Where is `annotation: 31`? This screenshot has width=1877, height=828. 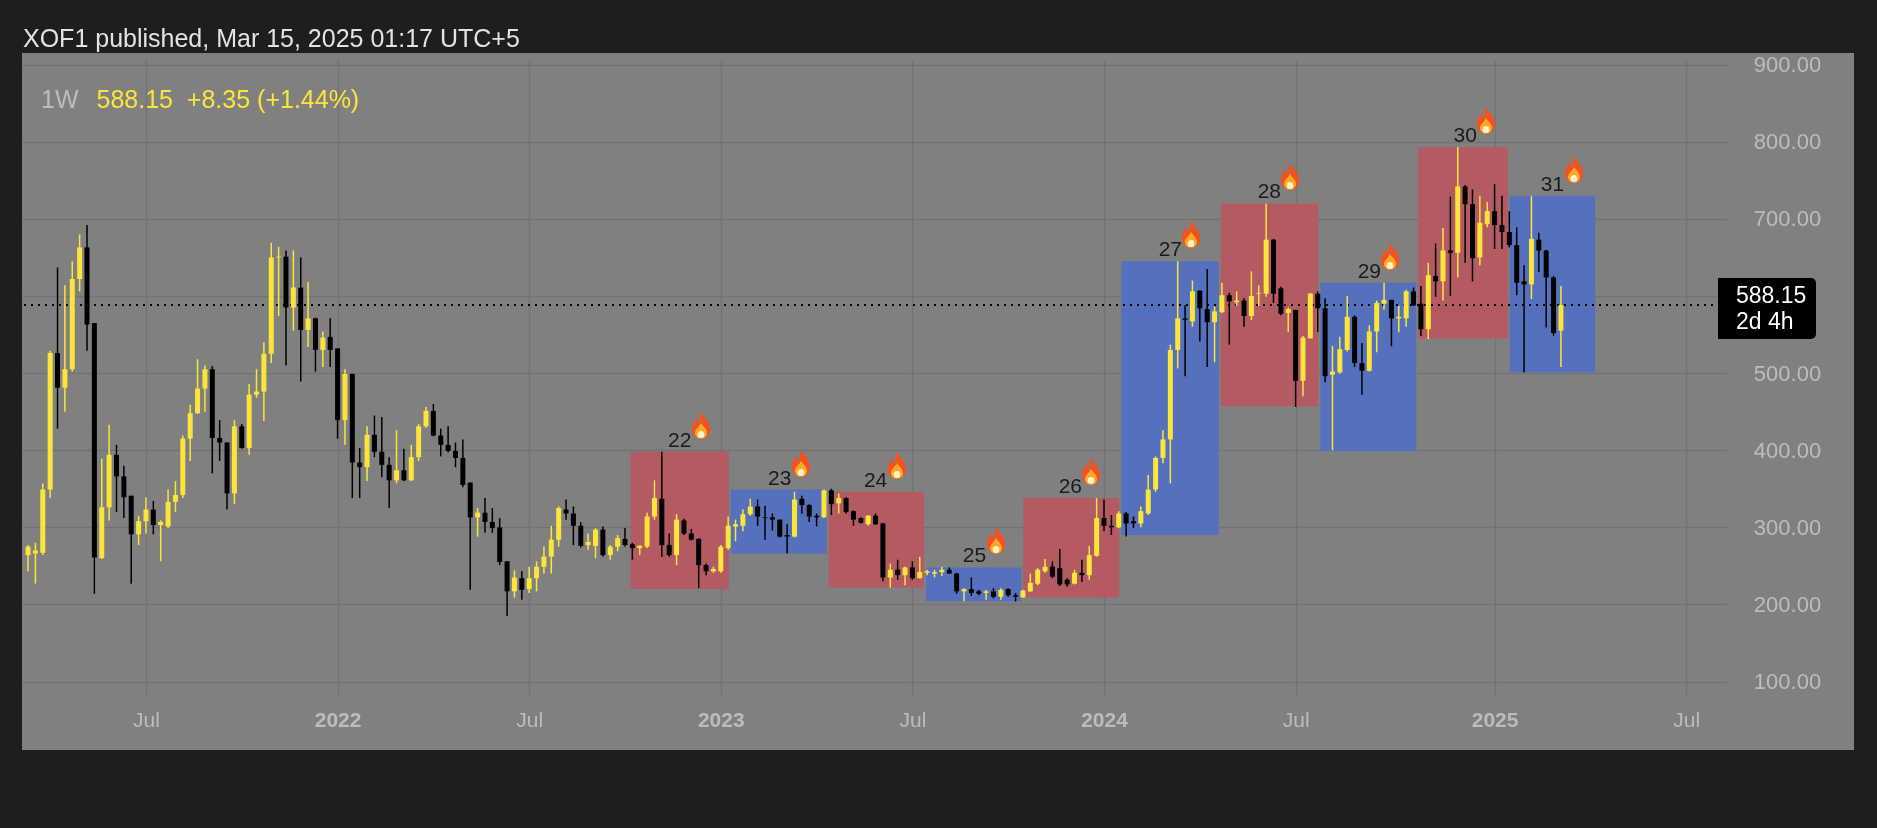 annotation: 31 is located at coordinates (1552, 183).